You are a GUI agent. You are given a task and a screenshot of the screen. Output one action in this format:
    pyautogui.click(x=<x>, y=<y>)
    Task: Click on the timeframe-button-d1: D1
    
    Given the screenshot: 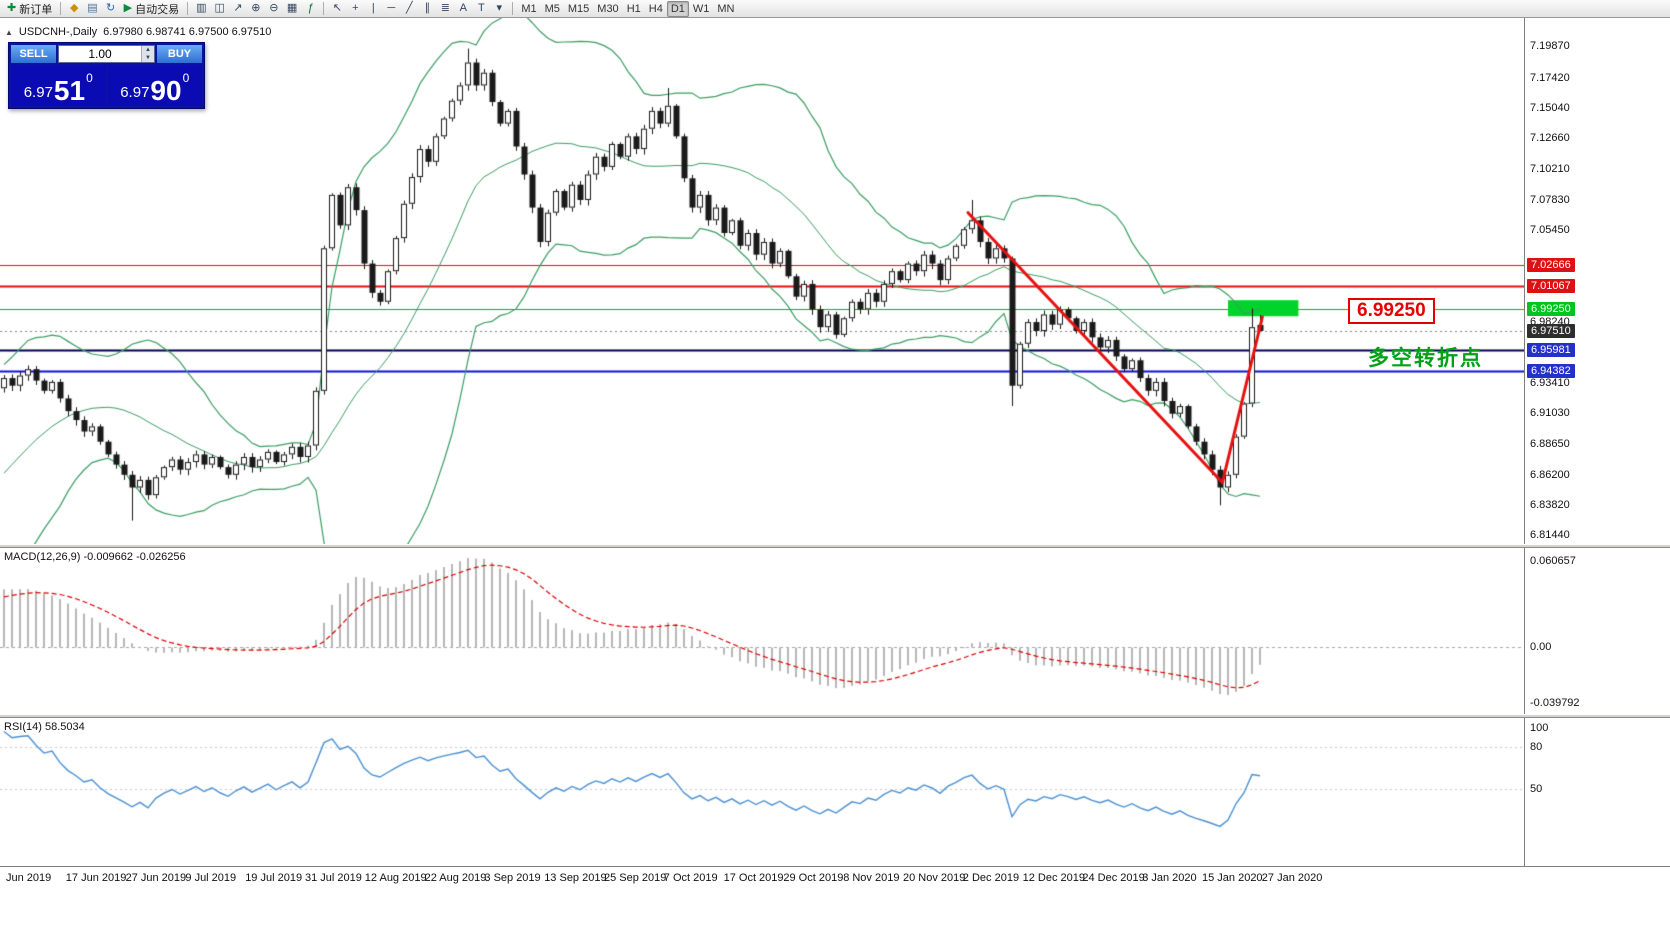 What is the action you would take?
    pyautogui.click(x=677, y=8)
    